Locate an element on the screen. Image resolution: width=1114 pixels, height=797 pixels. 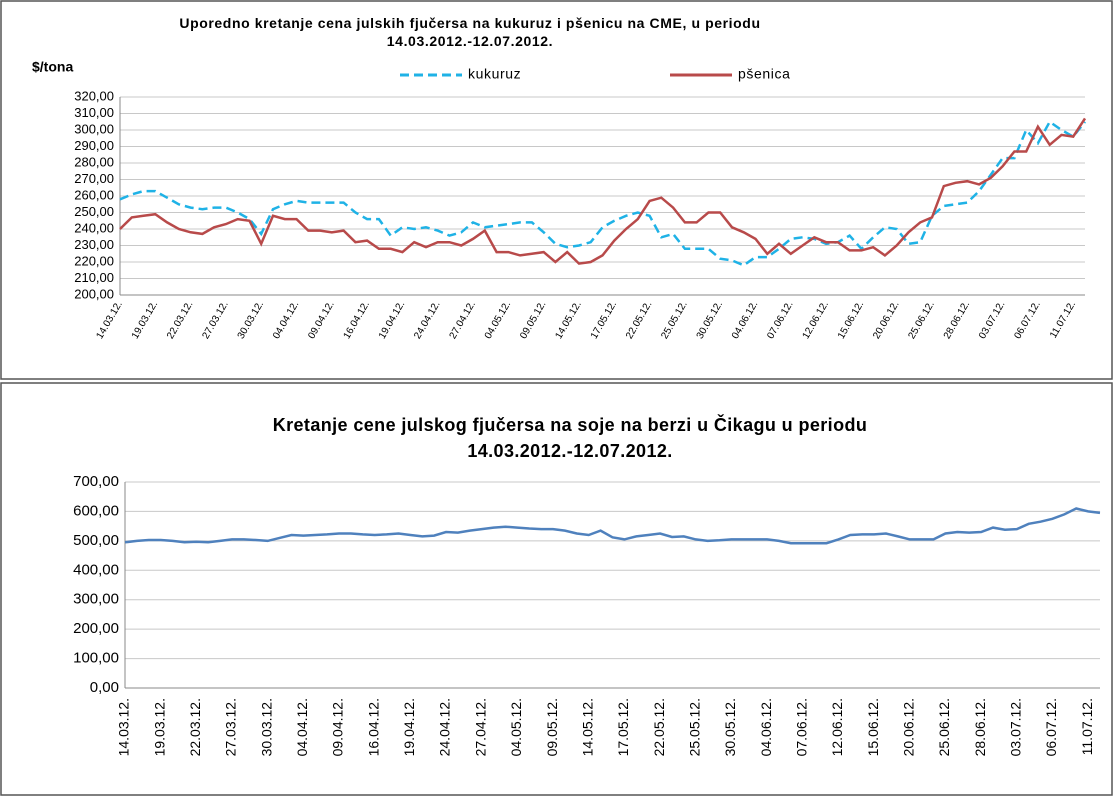
y-tick-label: 210,00 is located at coordinates (94, 277).